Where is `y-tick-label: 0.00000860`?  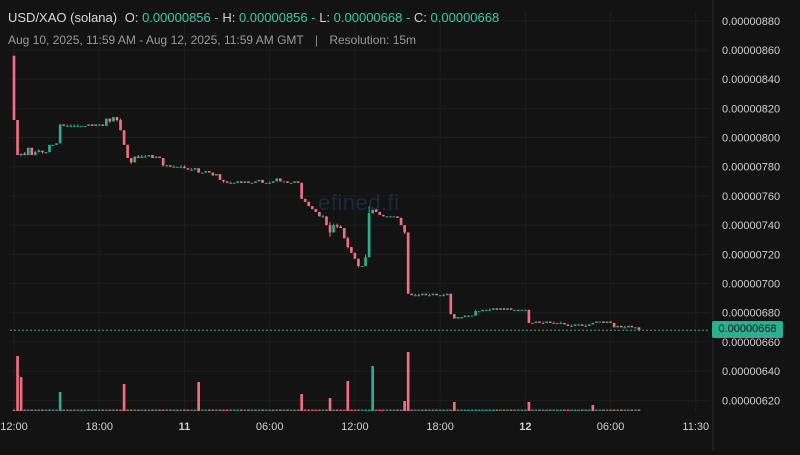 y-tick-label: 0.00000860 is located at coordinates (751, 51).